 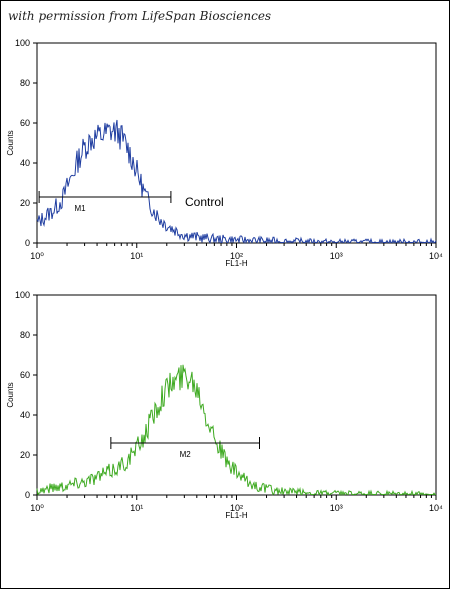 What do you see at coordinates (80, 208) in the screenshot?
I see `panel1-gate-label: M1` at bounding box center [80, 208].